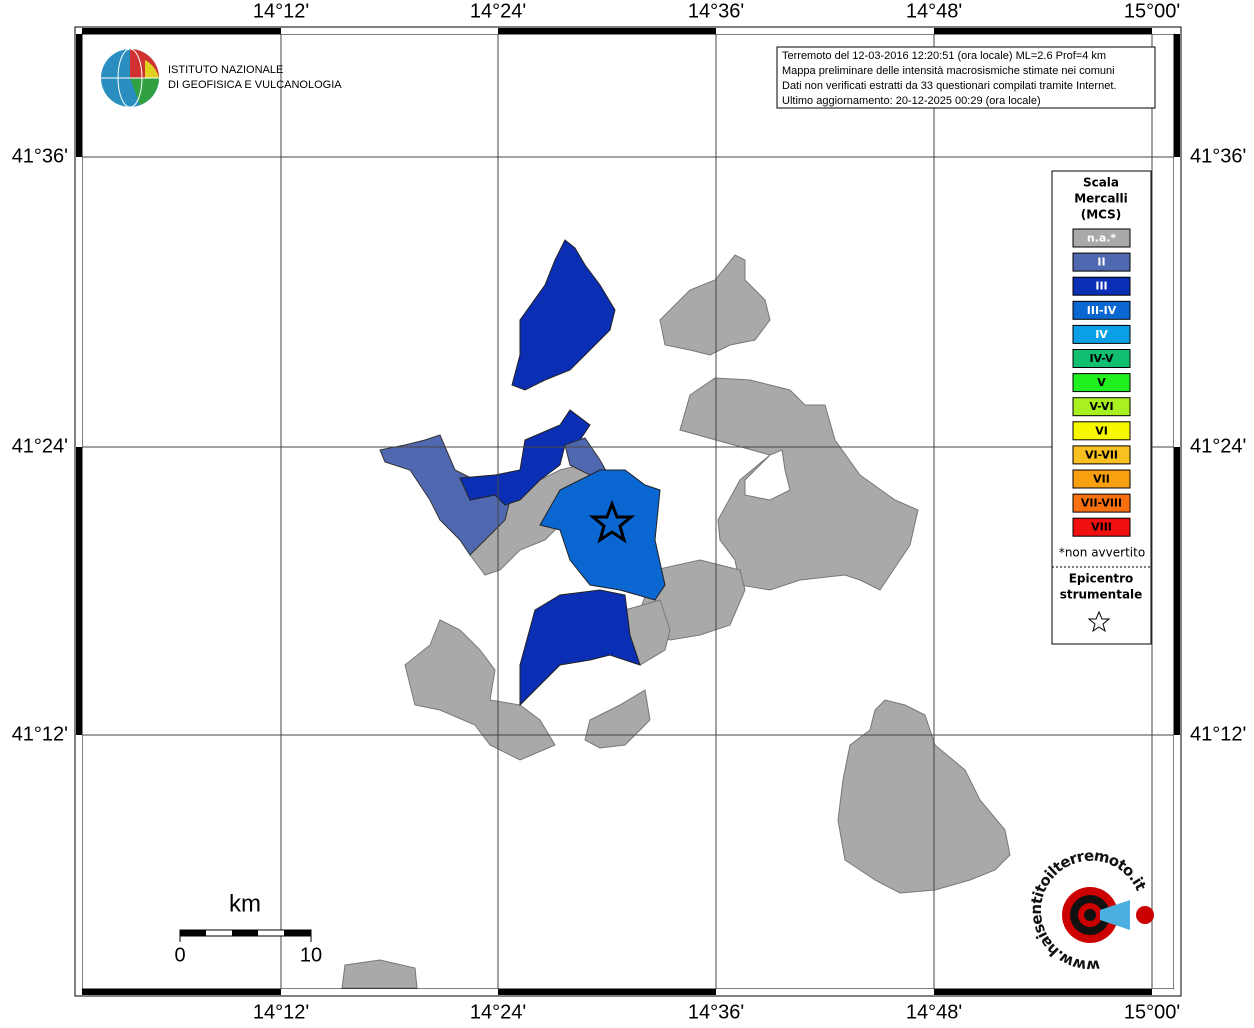  I want to click on legend-label: V, so click(1101, 382).